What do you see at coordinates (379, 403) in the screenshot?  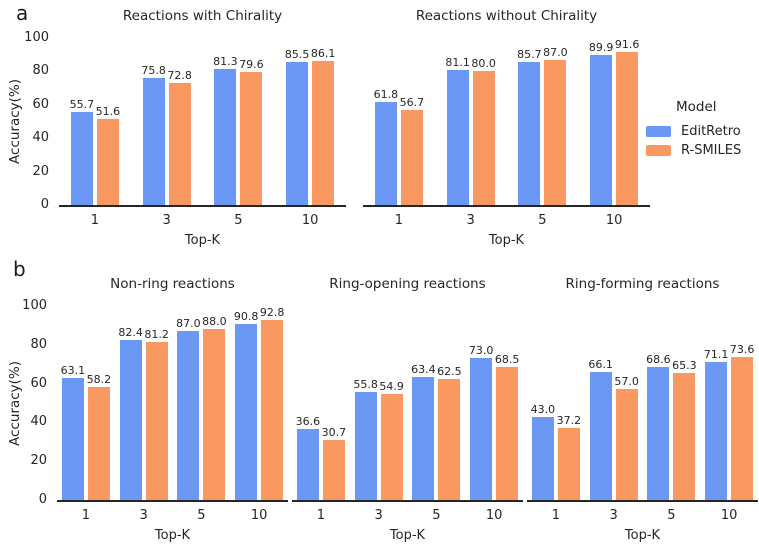 I see `bar-group: 55.8 54.9` at bounding box center [379, 403].